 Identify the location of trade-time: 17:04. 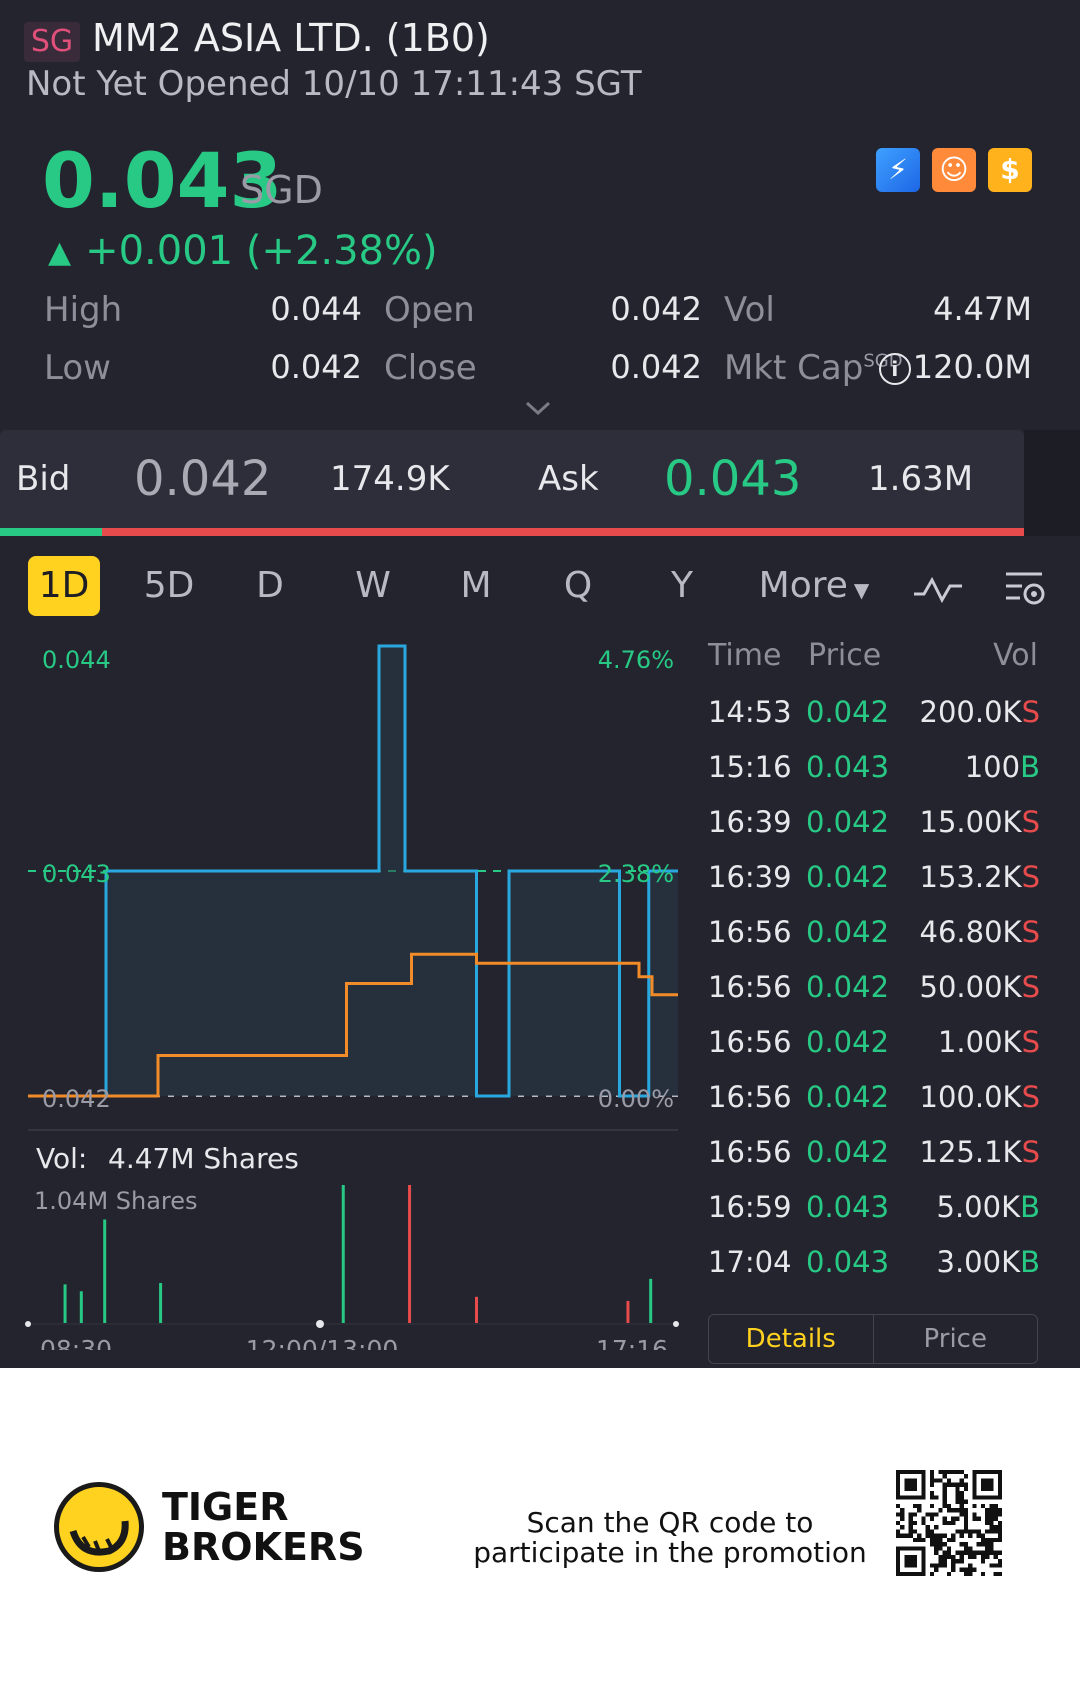
(750, 1262).